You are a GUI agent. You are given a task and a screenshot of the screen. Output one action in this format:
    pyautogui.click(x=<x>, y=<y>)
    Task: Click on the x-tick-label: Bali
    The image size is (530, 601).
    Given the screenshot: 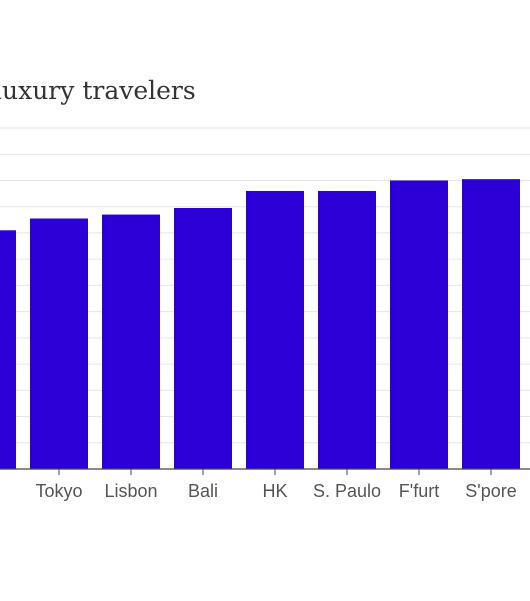 What is the action you would take?
    pyautogui.click(x=203, y=491)
    